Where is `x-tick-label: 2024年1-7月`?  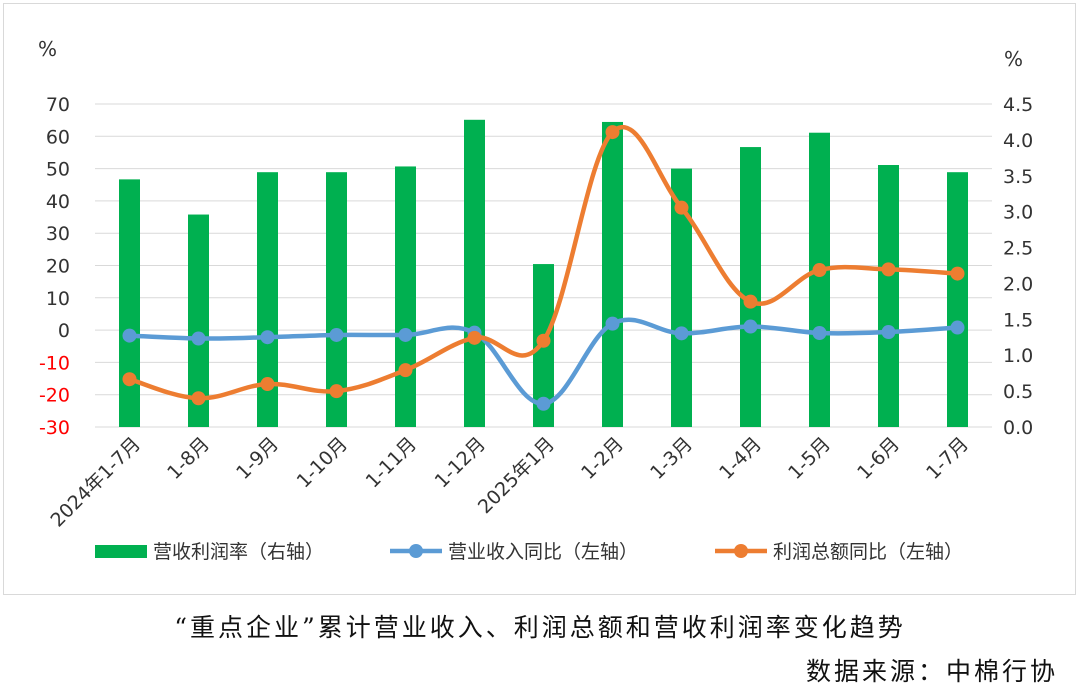 x-tick-label: 2024年1-7月 is located at coordinates (95, 482).